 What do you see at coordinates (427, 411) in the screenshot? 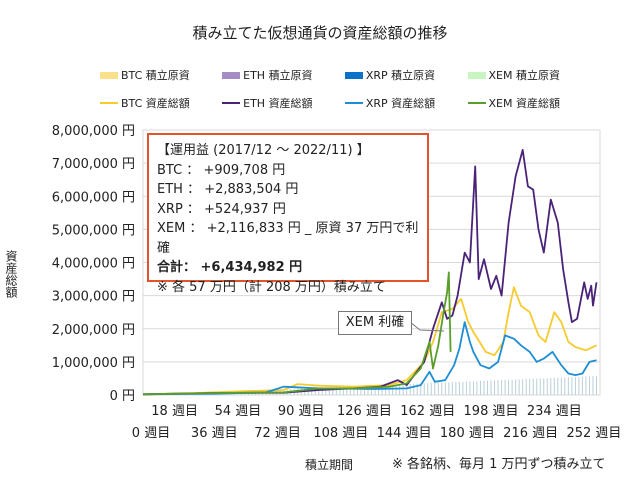
I see `x-tick-label: 162 週目` at bounding box center [427, 411].